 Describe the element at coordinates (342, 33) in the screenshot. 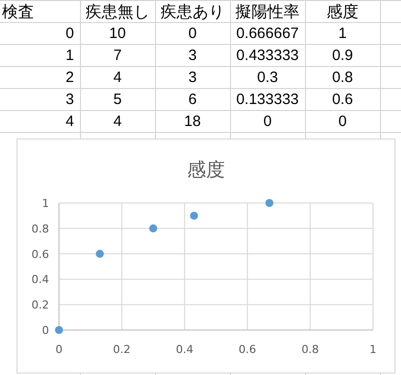

I see `data-label: 1` at that location.